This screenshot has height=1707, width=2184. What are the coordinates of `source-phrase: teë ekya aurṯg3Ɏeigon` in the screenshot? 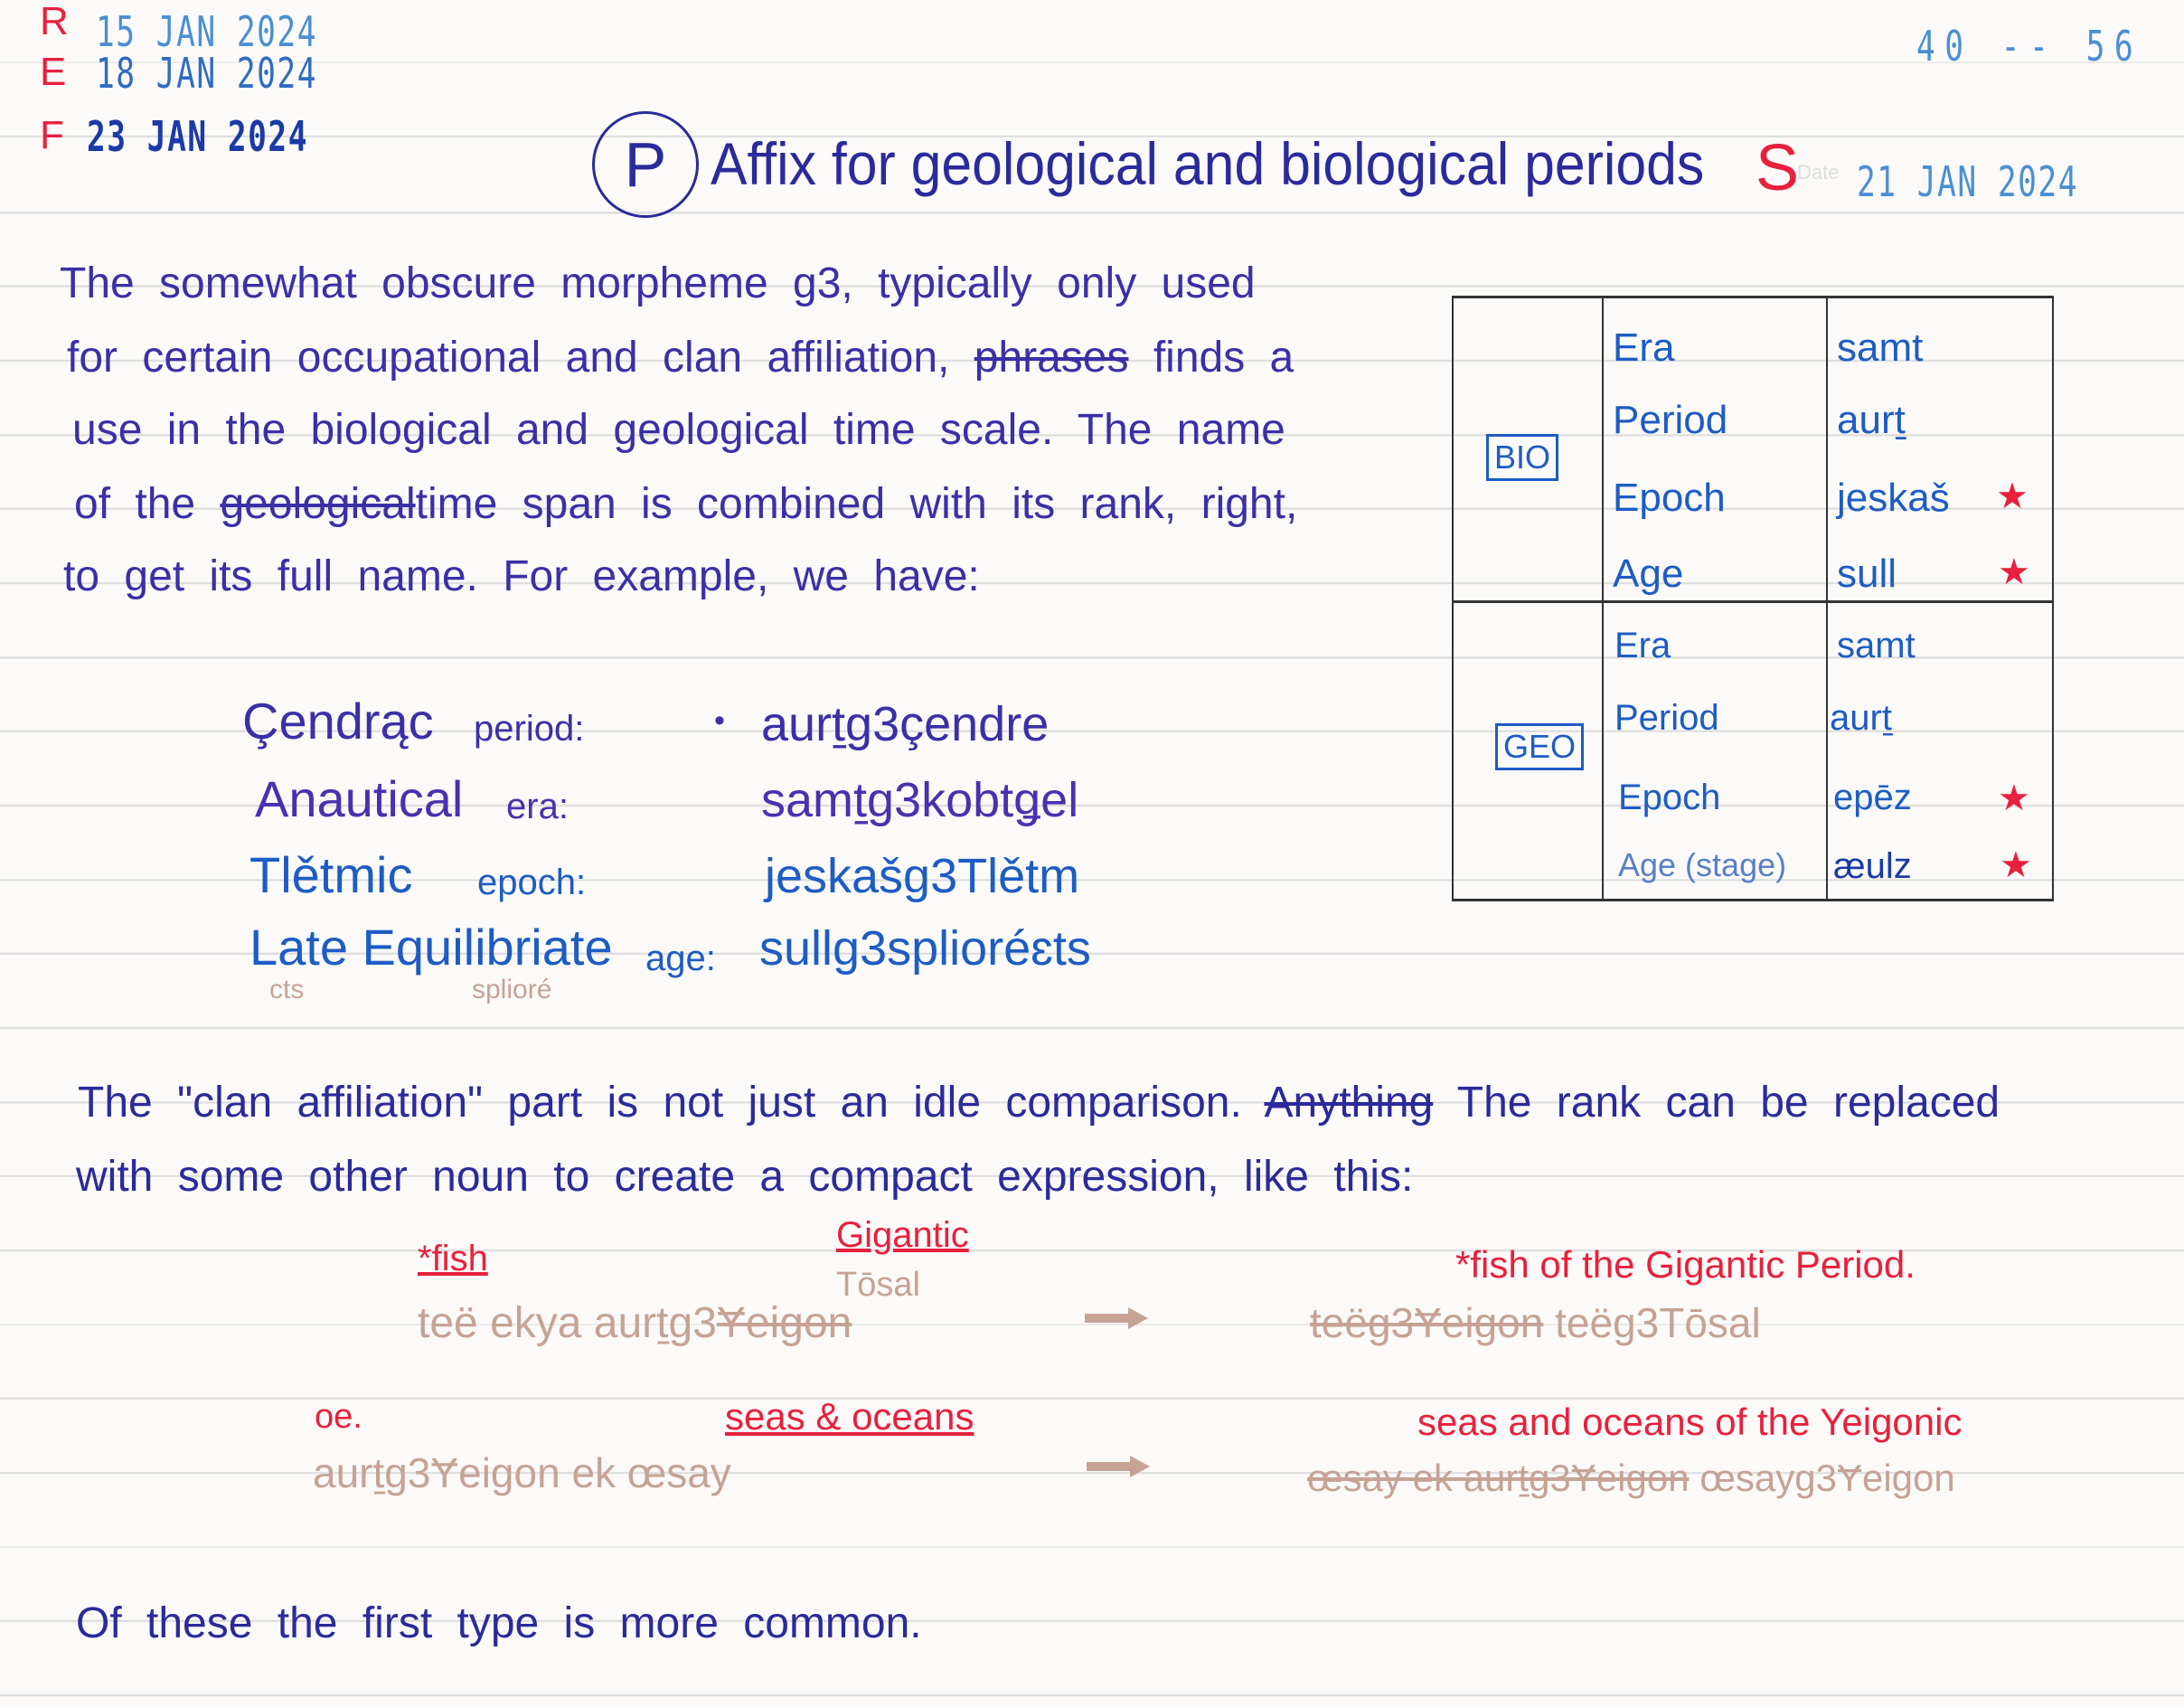 It's located at (635, 1323).